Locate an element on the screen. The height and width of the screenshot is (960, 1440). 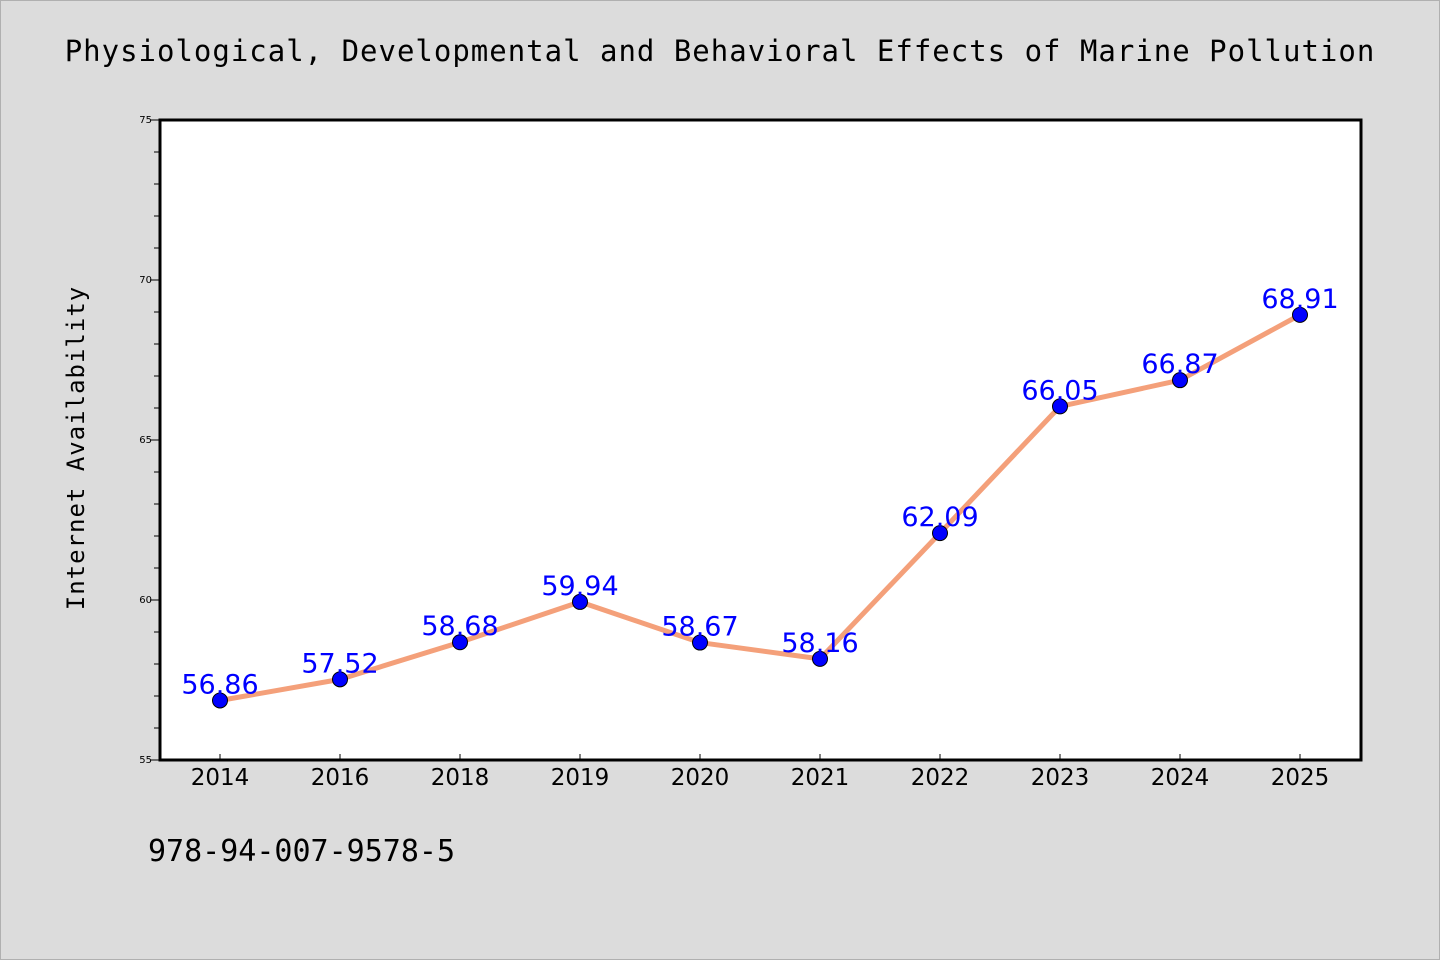
x-tick-label: 2018 is located at coordinates (460, 778).